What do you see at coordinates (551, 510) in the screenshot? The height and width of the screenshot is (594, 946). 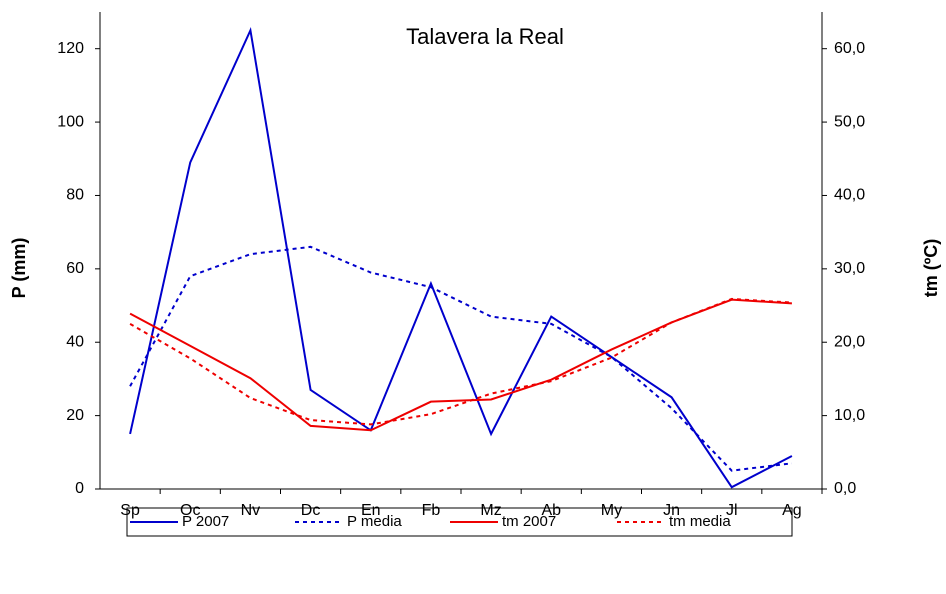 I see `x-tick-label: Ab` at bounding box center [551, 510].